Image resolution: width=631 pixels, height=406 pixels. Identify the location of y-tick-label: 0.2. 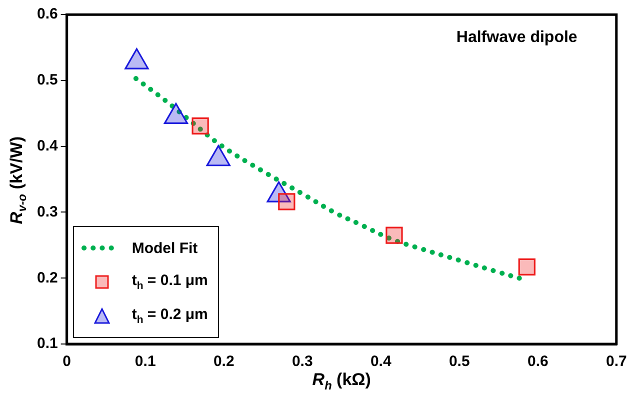
(47, 277).